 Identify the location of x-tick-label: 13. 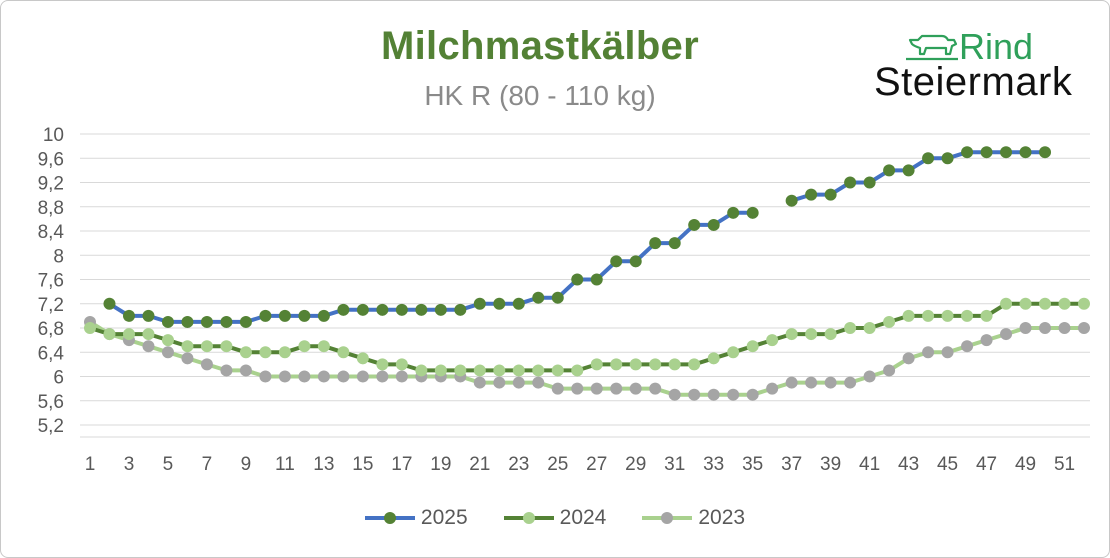
(323, 464).